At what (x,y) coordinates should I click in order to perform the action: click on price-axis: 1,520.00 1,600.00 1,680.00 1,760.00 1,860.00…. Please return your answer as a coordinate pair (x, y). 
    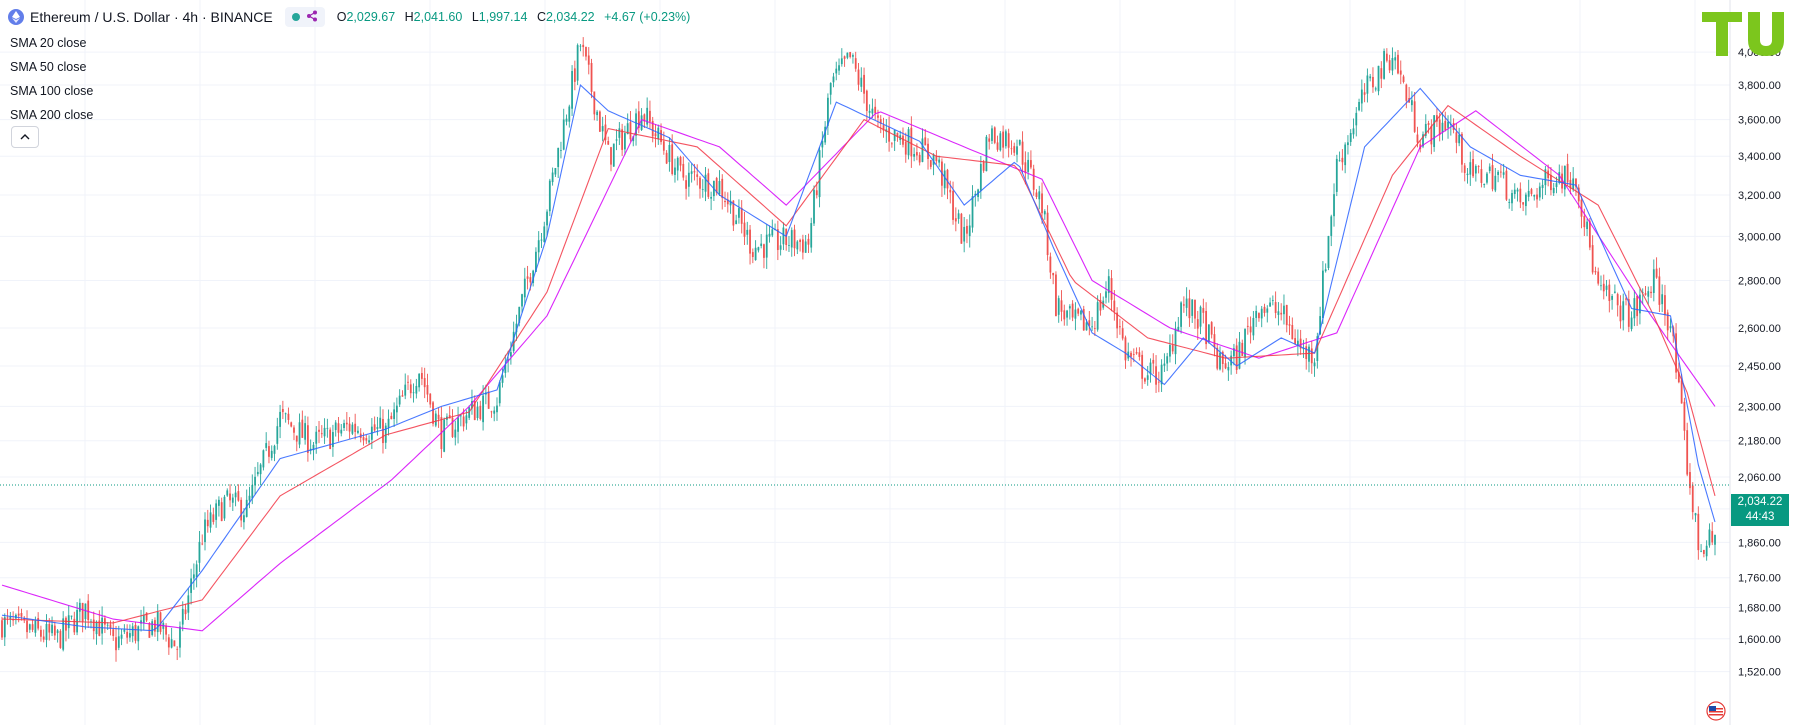
    Looking at the image, I should click on (1755, 362).